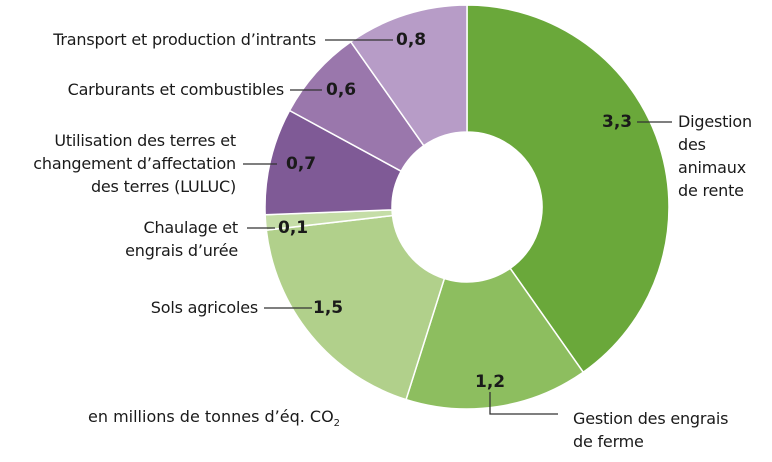  I want to click on leader-gestion, so click(523, 403).